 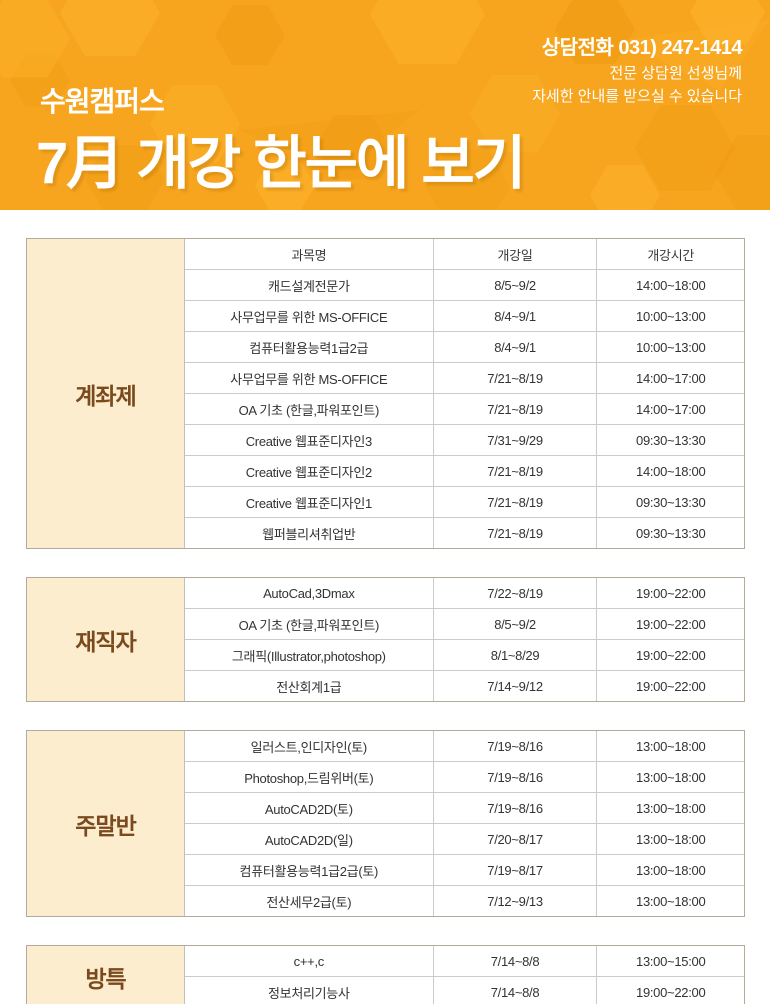 What do you see at coordinates (106, 823) in the screenshot?
I see `section-label: 주말반` at bounding box center [106, 823].